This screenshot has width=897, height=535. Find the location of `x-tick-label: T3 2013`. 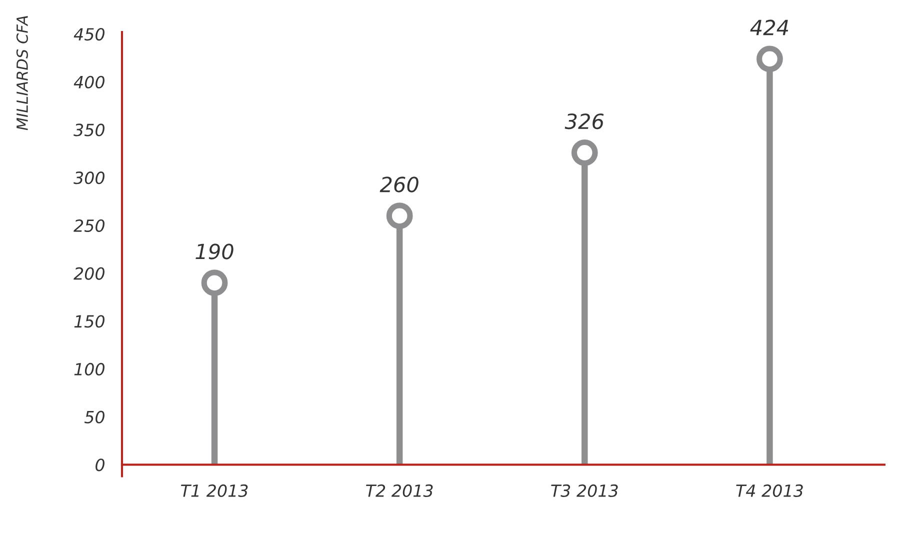

x-tick-label: T3 2013 is located at coordinates (584, 491).